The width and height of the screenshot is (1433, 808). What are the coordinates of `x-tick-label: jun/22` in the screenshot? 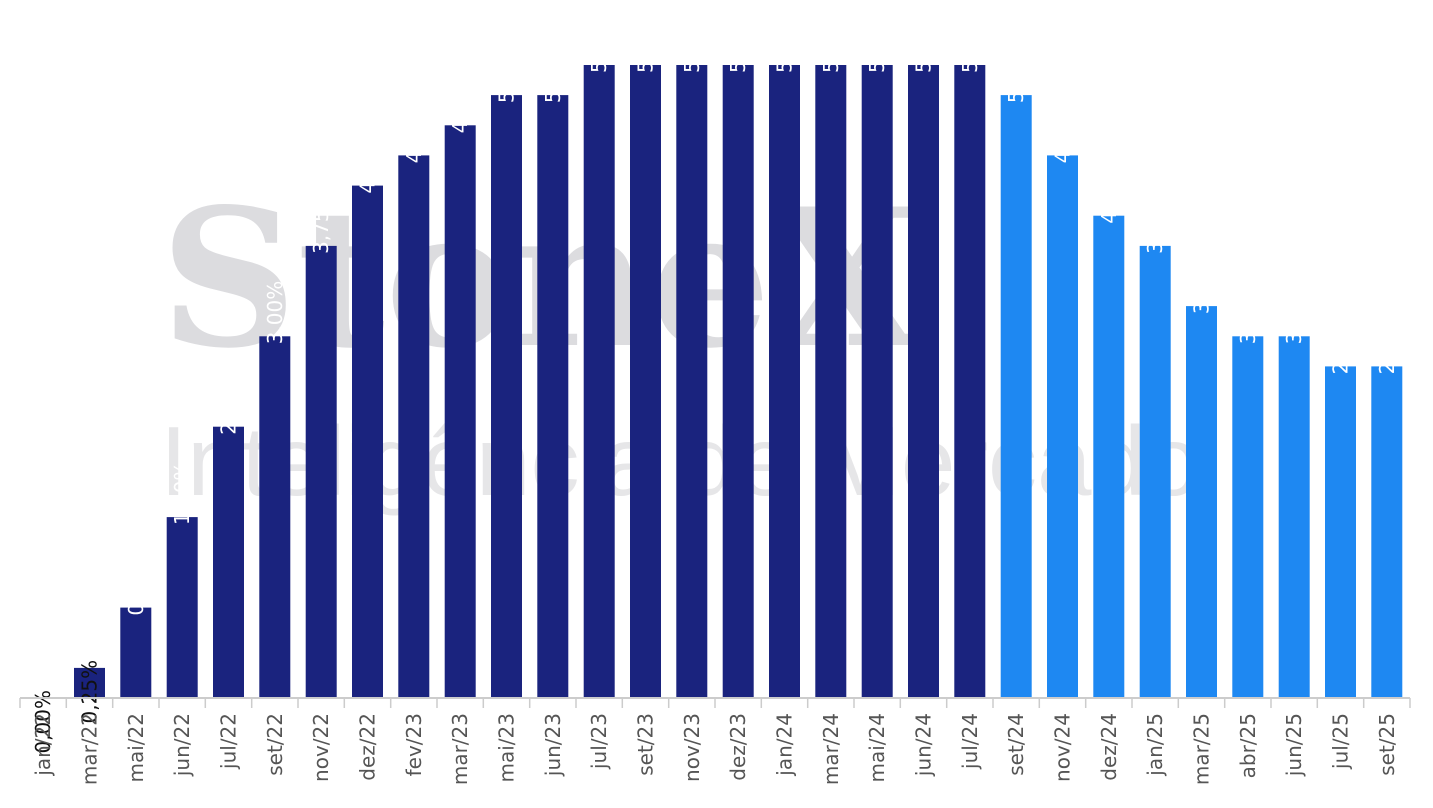 It's located at (182, 745).